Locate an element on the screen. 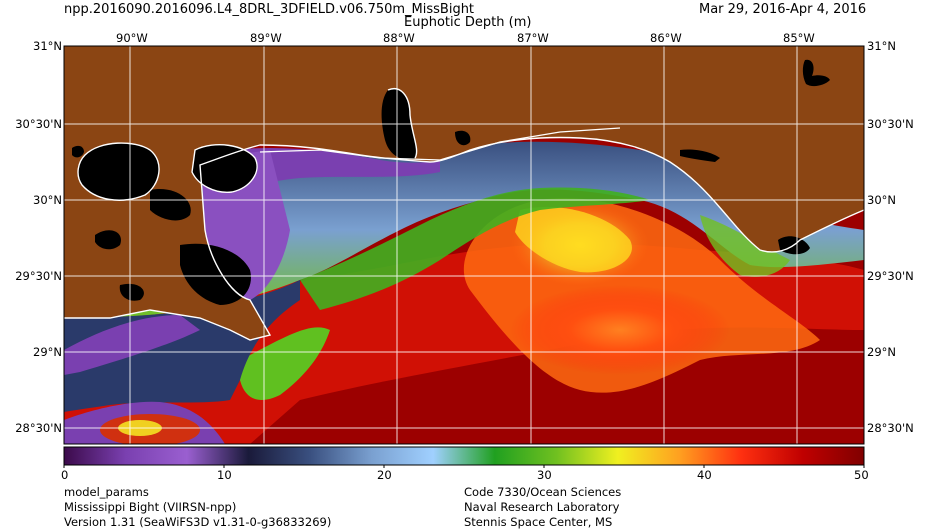 This screenshot has width=928, height=531. lat-label-right-31n: 31°N is located at coordinates (881, 46).